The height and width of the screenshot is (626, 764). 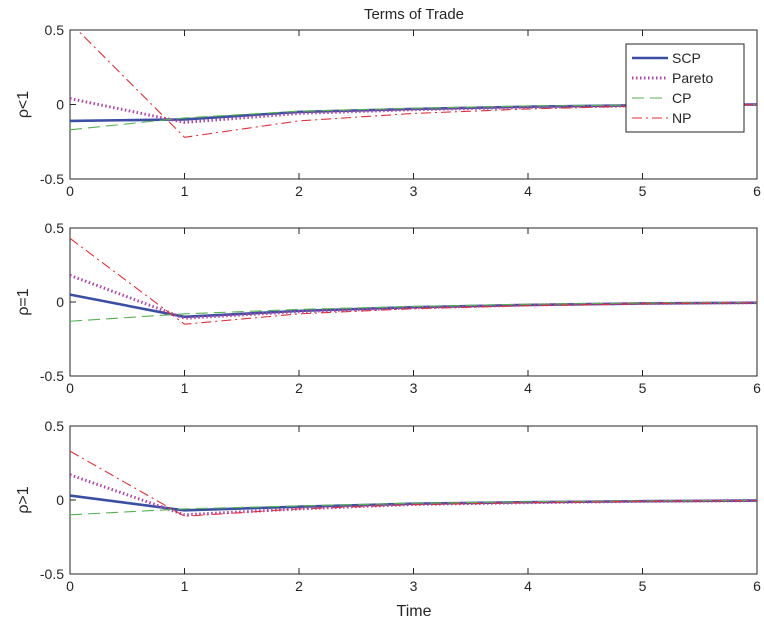 I want to click on y-axis-title: ρ<1, so click(x=23, y=104).